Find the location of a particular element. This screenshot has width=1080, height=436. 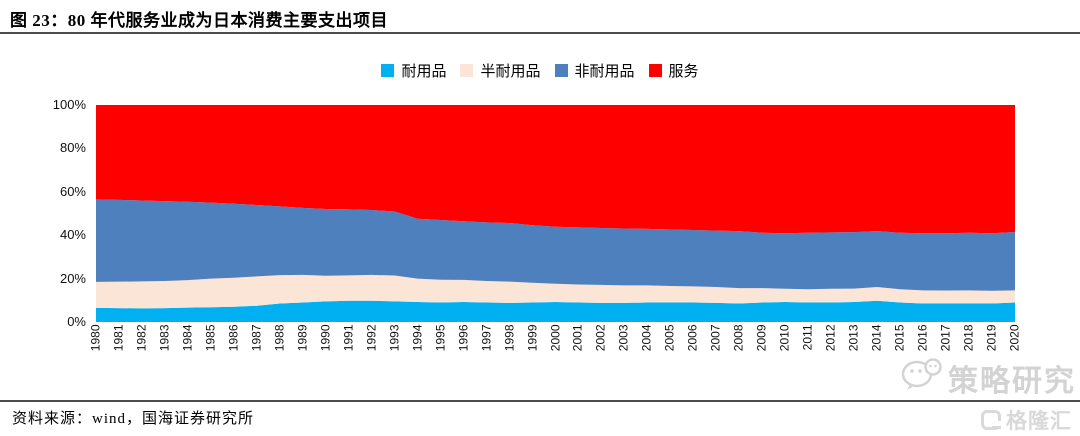

legend: 耐用品 半耐用品 非耐用品 服务 is located at coordinates (540, 70).